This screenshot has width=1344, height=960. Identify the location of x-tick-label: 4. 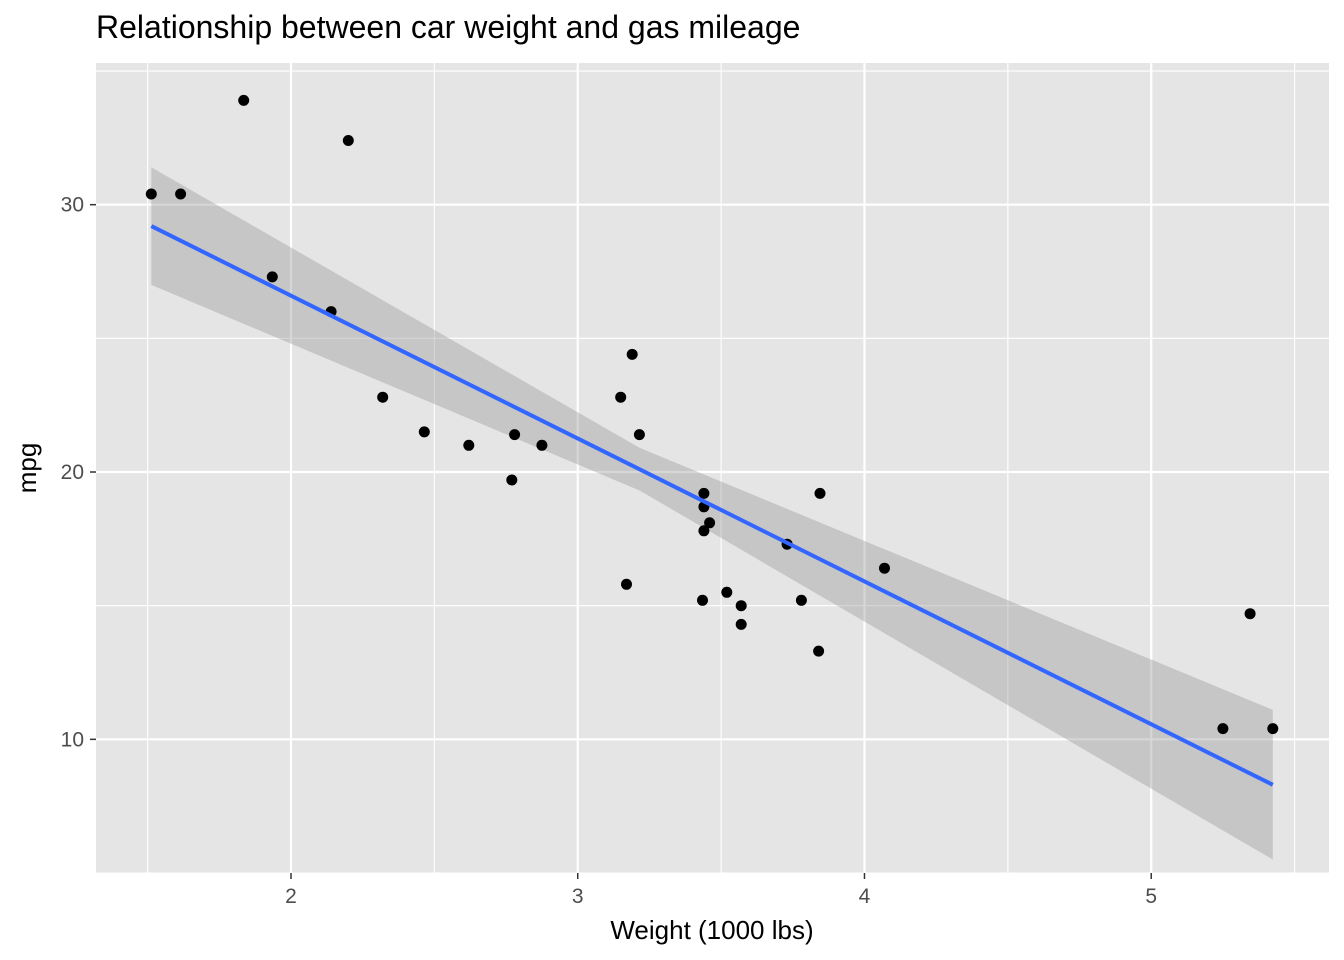
(865, 896).